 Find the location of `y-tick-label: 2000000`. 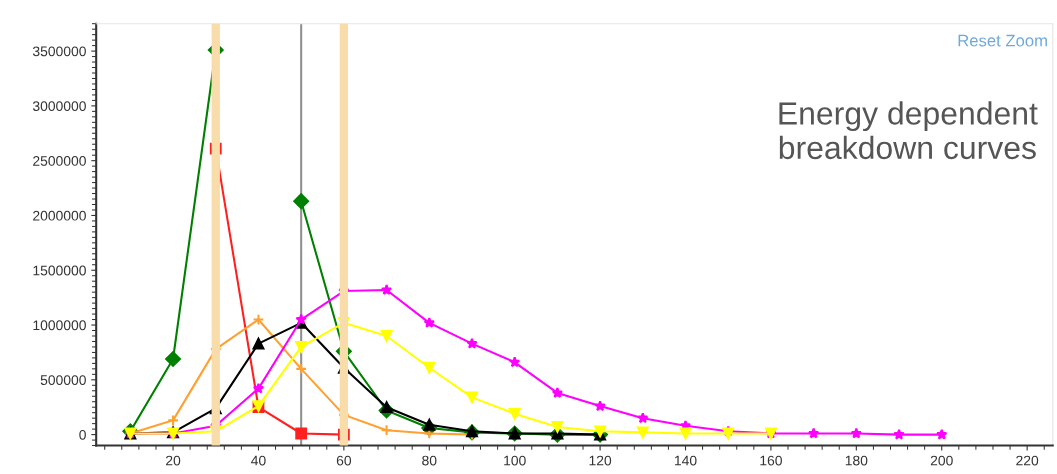

y-tick-label: 2000000 is located at coordinates (59, 215).